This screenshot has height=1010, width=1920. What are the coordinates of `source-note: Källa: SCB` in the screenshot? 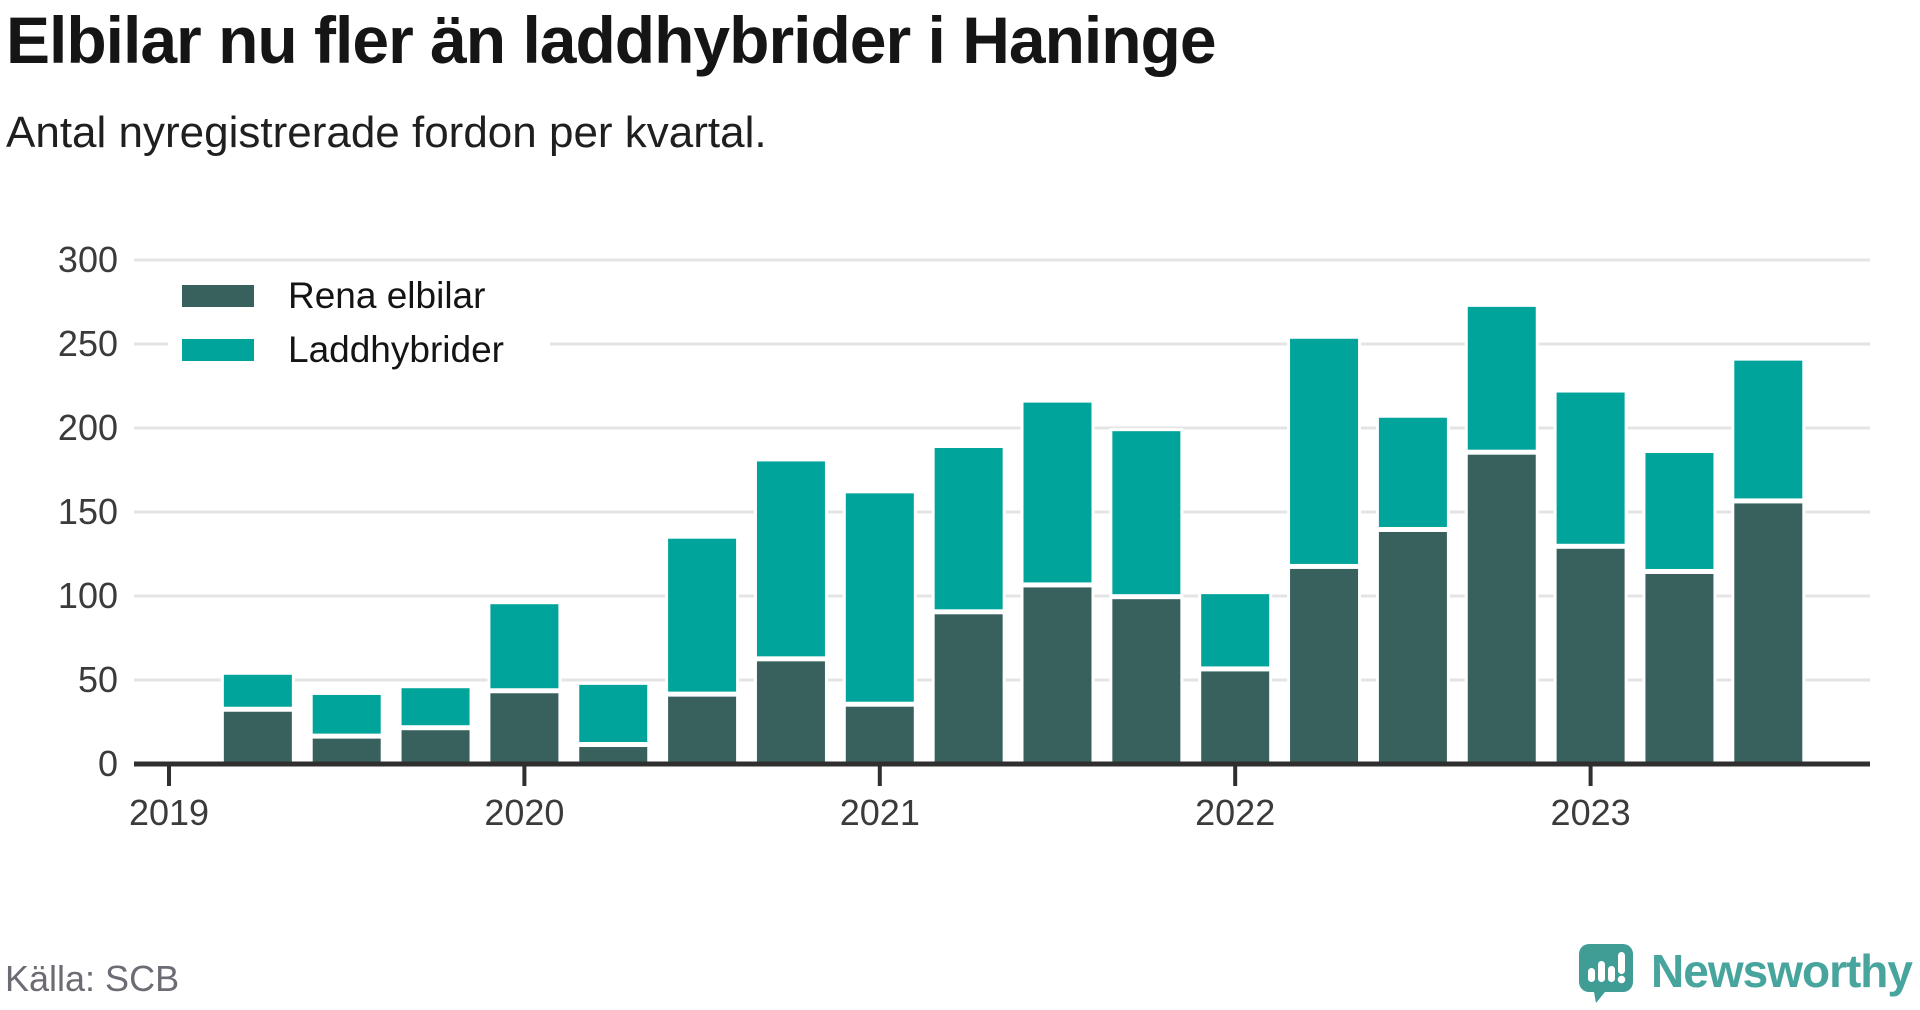 It's located at (92, 978).